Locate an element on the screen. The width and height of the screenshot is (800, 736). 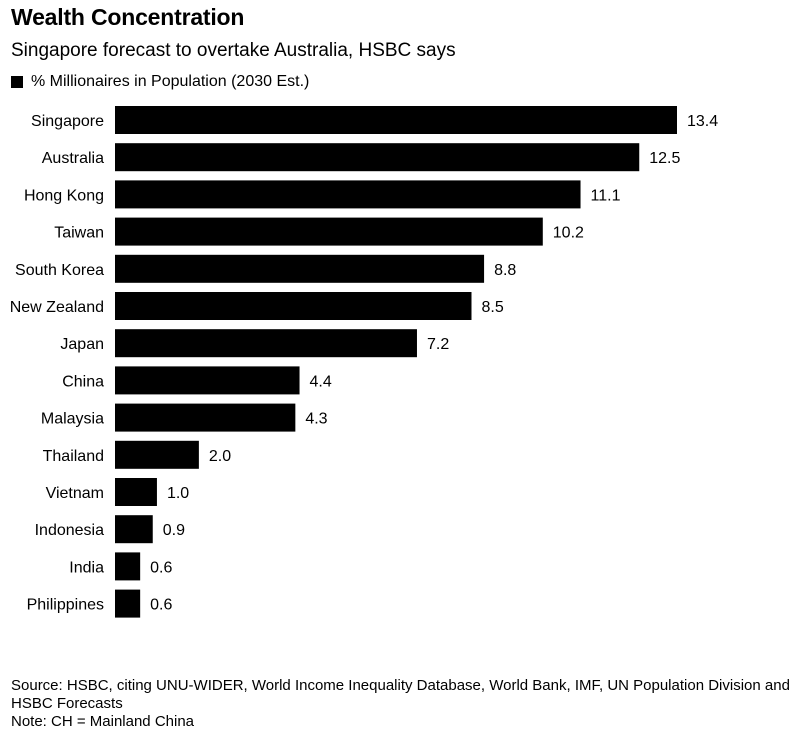
value-label-japan: 7.2 is located at coordinates (438, 344).